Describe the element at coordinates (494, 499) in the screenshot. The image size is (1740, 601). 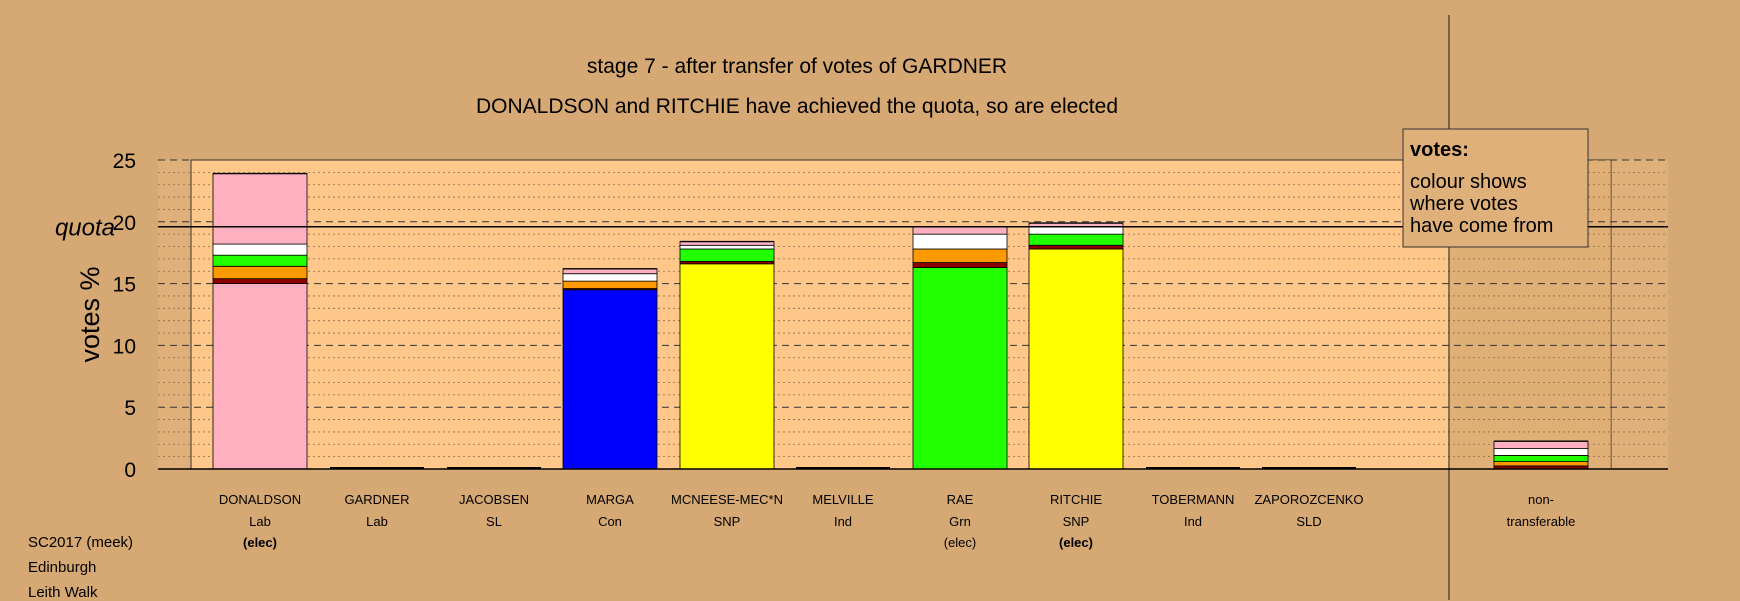
I see `candidate-name-label: JACOBSEN` at that location.